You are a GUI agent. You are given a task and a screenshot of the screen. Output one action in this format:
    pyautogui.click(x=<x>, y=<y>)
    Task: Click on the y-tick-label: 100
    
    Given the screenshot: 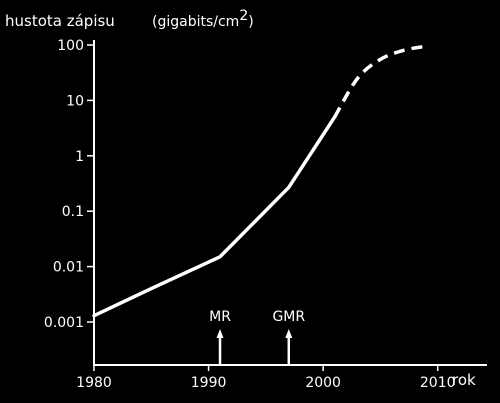 What is the action you would take?
    pyautogui.click(x=70, y=46)
    